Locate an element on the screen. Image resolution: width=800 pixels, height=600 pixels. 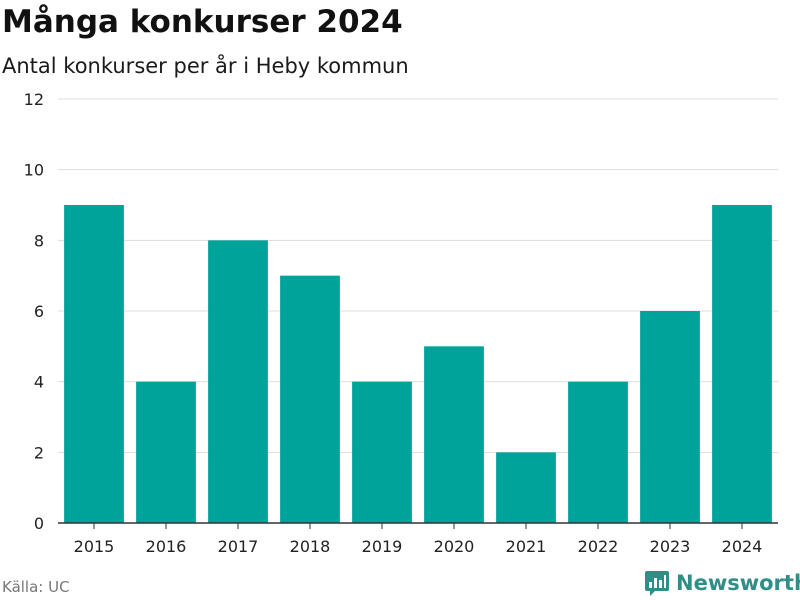
x-tick-label: 2019 is located at coordinates (382, 546).